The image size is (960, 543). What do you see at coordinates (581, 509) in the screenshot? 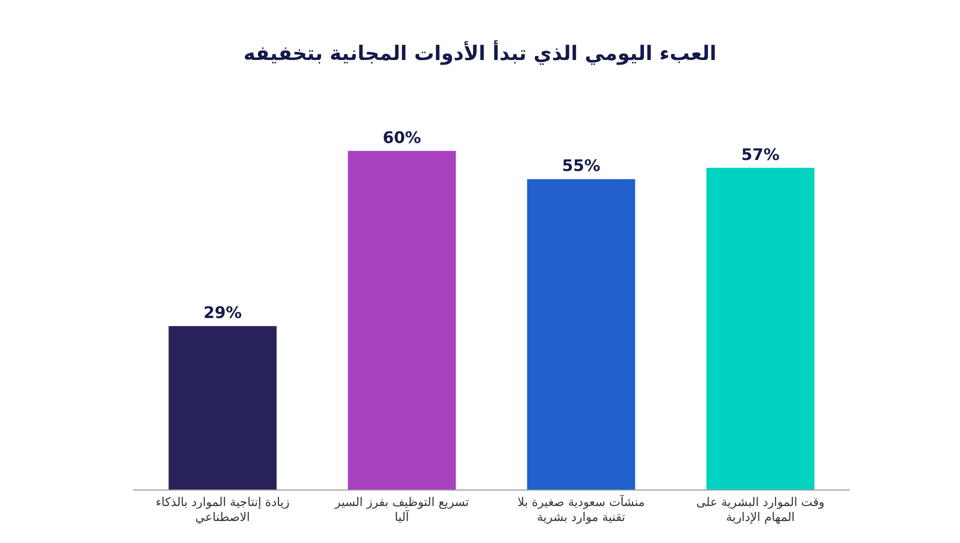
I see `x-tick-label: منشآت سعودية صغيرة بلا تقنية موارد بشرية` at bounding box center [581, 509].